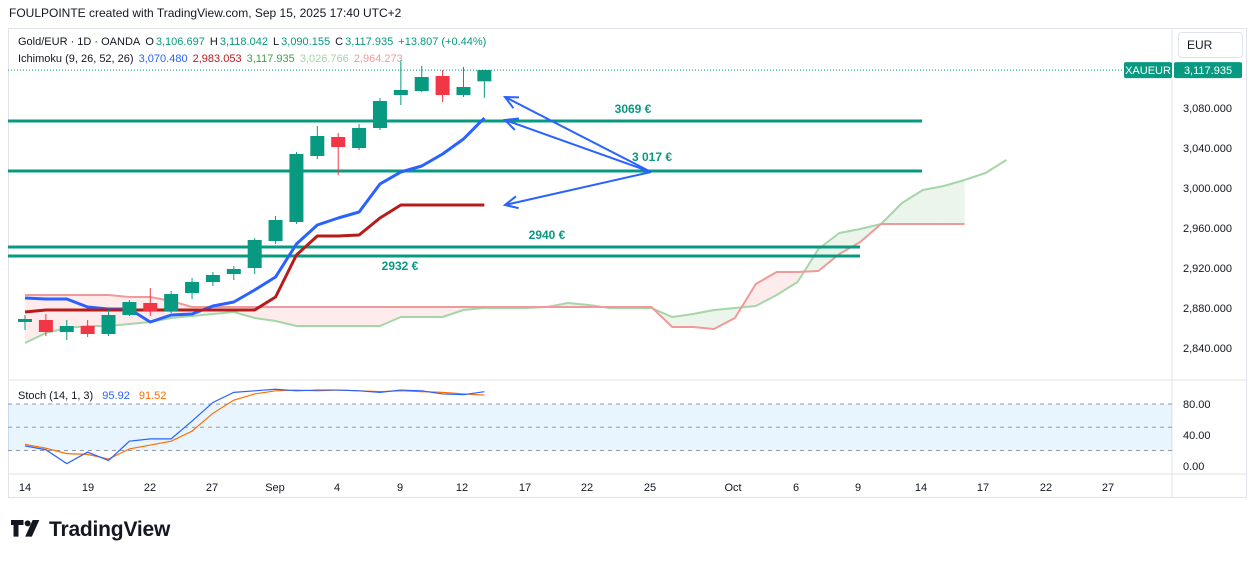  Describe the element at coordinates (254, 426) in the screenshot. I see `stoch-k-line` at that location.